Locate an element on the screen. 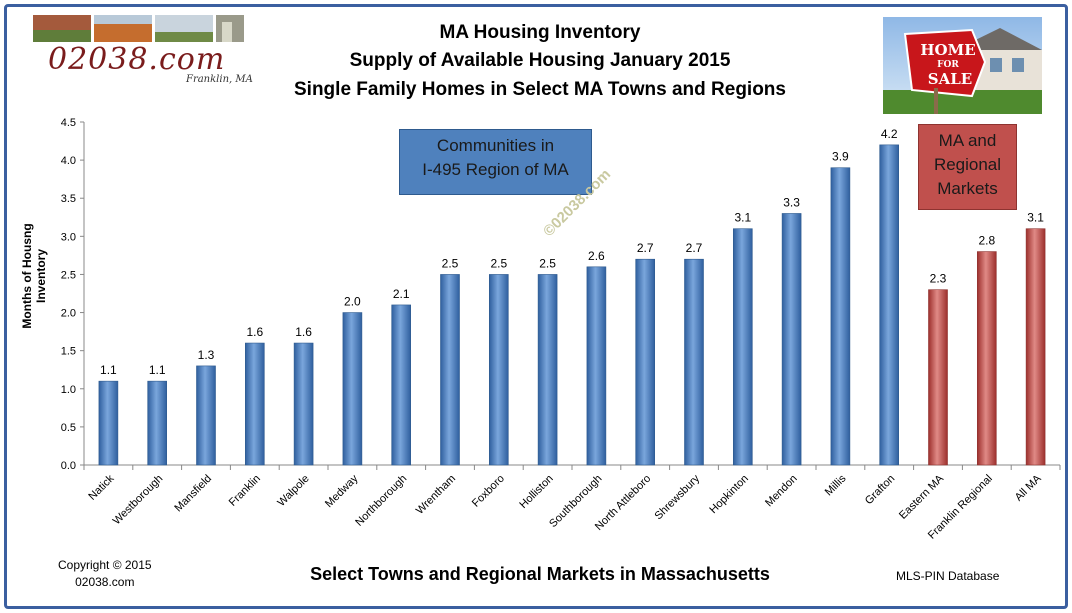 This screenshot has width=1072, height=613. home-for-sale-image: HOME FOR SALE is located at coordinates (962, 65).